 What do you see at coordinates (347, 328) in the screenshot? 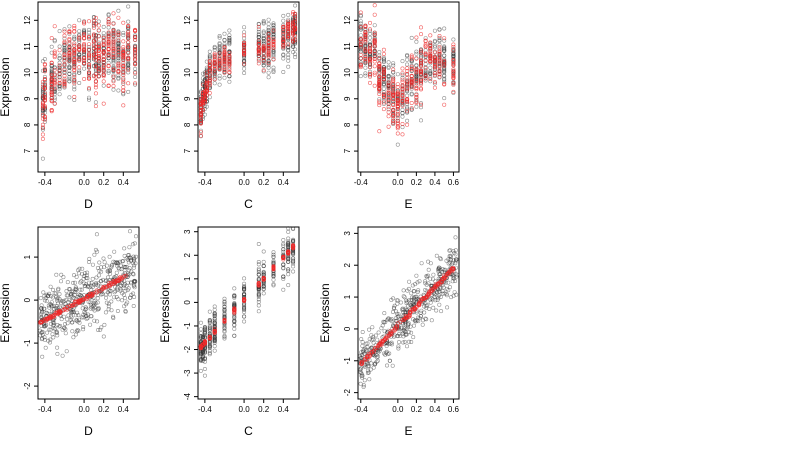
I see `y-tick-label: 0` at bounding box center [347, 328].